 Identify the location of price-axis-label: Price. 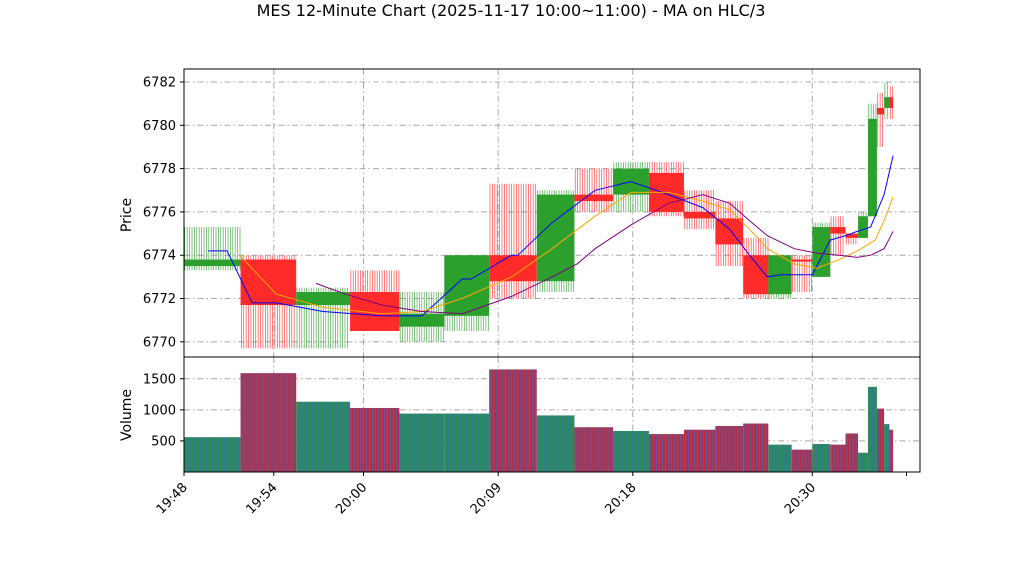
(127, 215).